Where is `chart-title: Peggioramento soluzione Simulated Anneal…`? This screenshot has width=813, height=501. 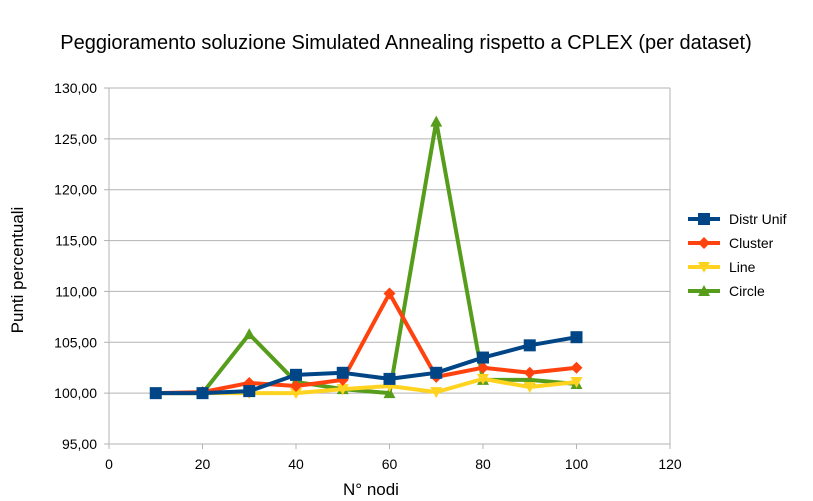
chart-title: Peggioramento soluzione Simulated Anneal… is located at coordinates (406, 43).